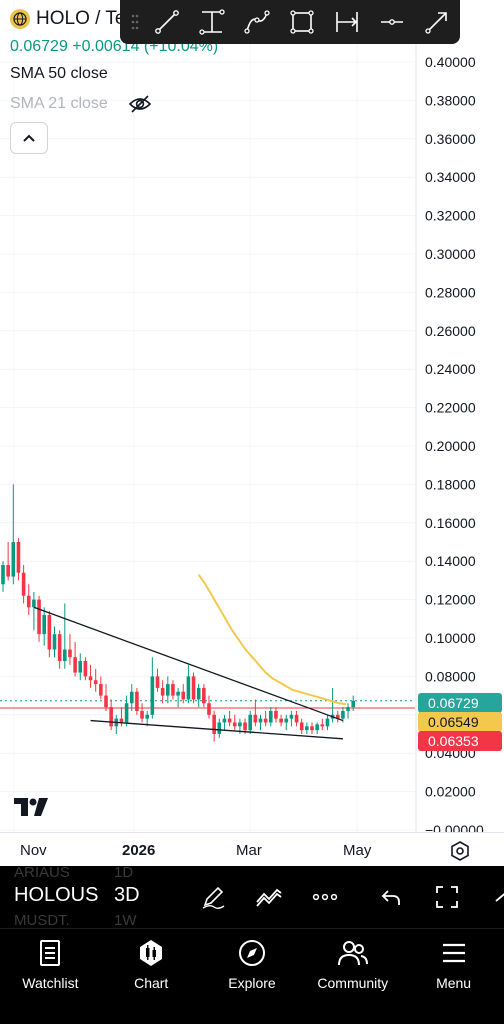 The height and width of the screenshot is (1024, 504). I want to click on ghost-interval: 1D, so click(124, 872).